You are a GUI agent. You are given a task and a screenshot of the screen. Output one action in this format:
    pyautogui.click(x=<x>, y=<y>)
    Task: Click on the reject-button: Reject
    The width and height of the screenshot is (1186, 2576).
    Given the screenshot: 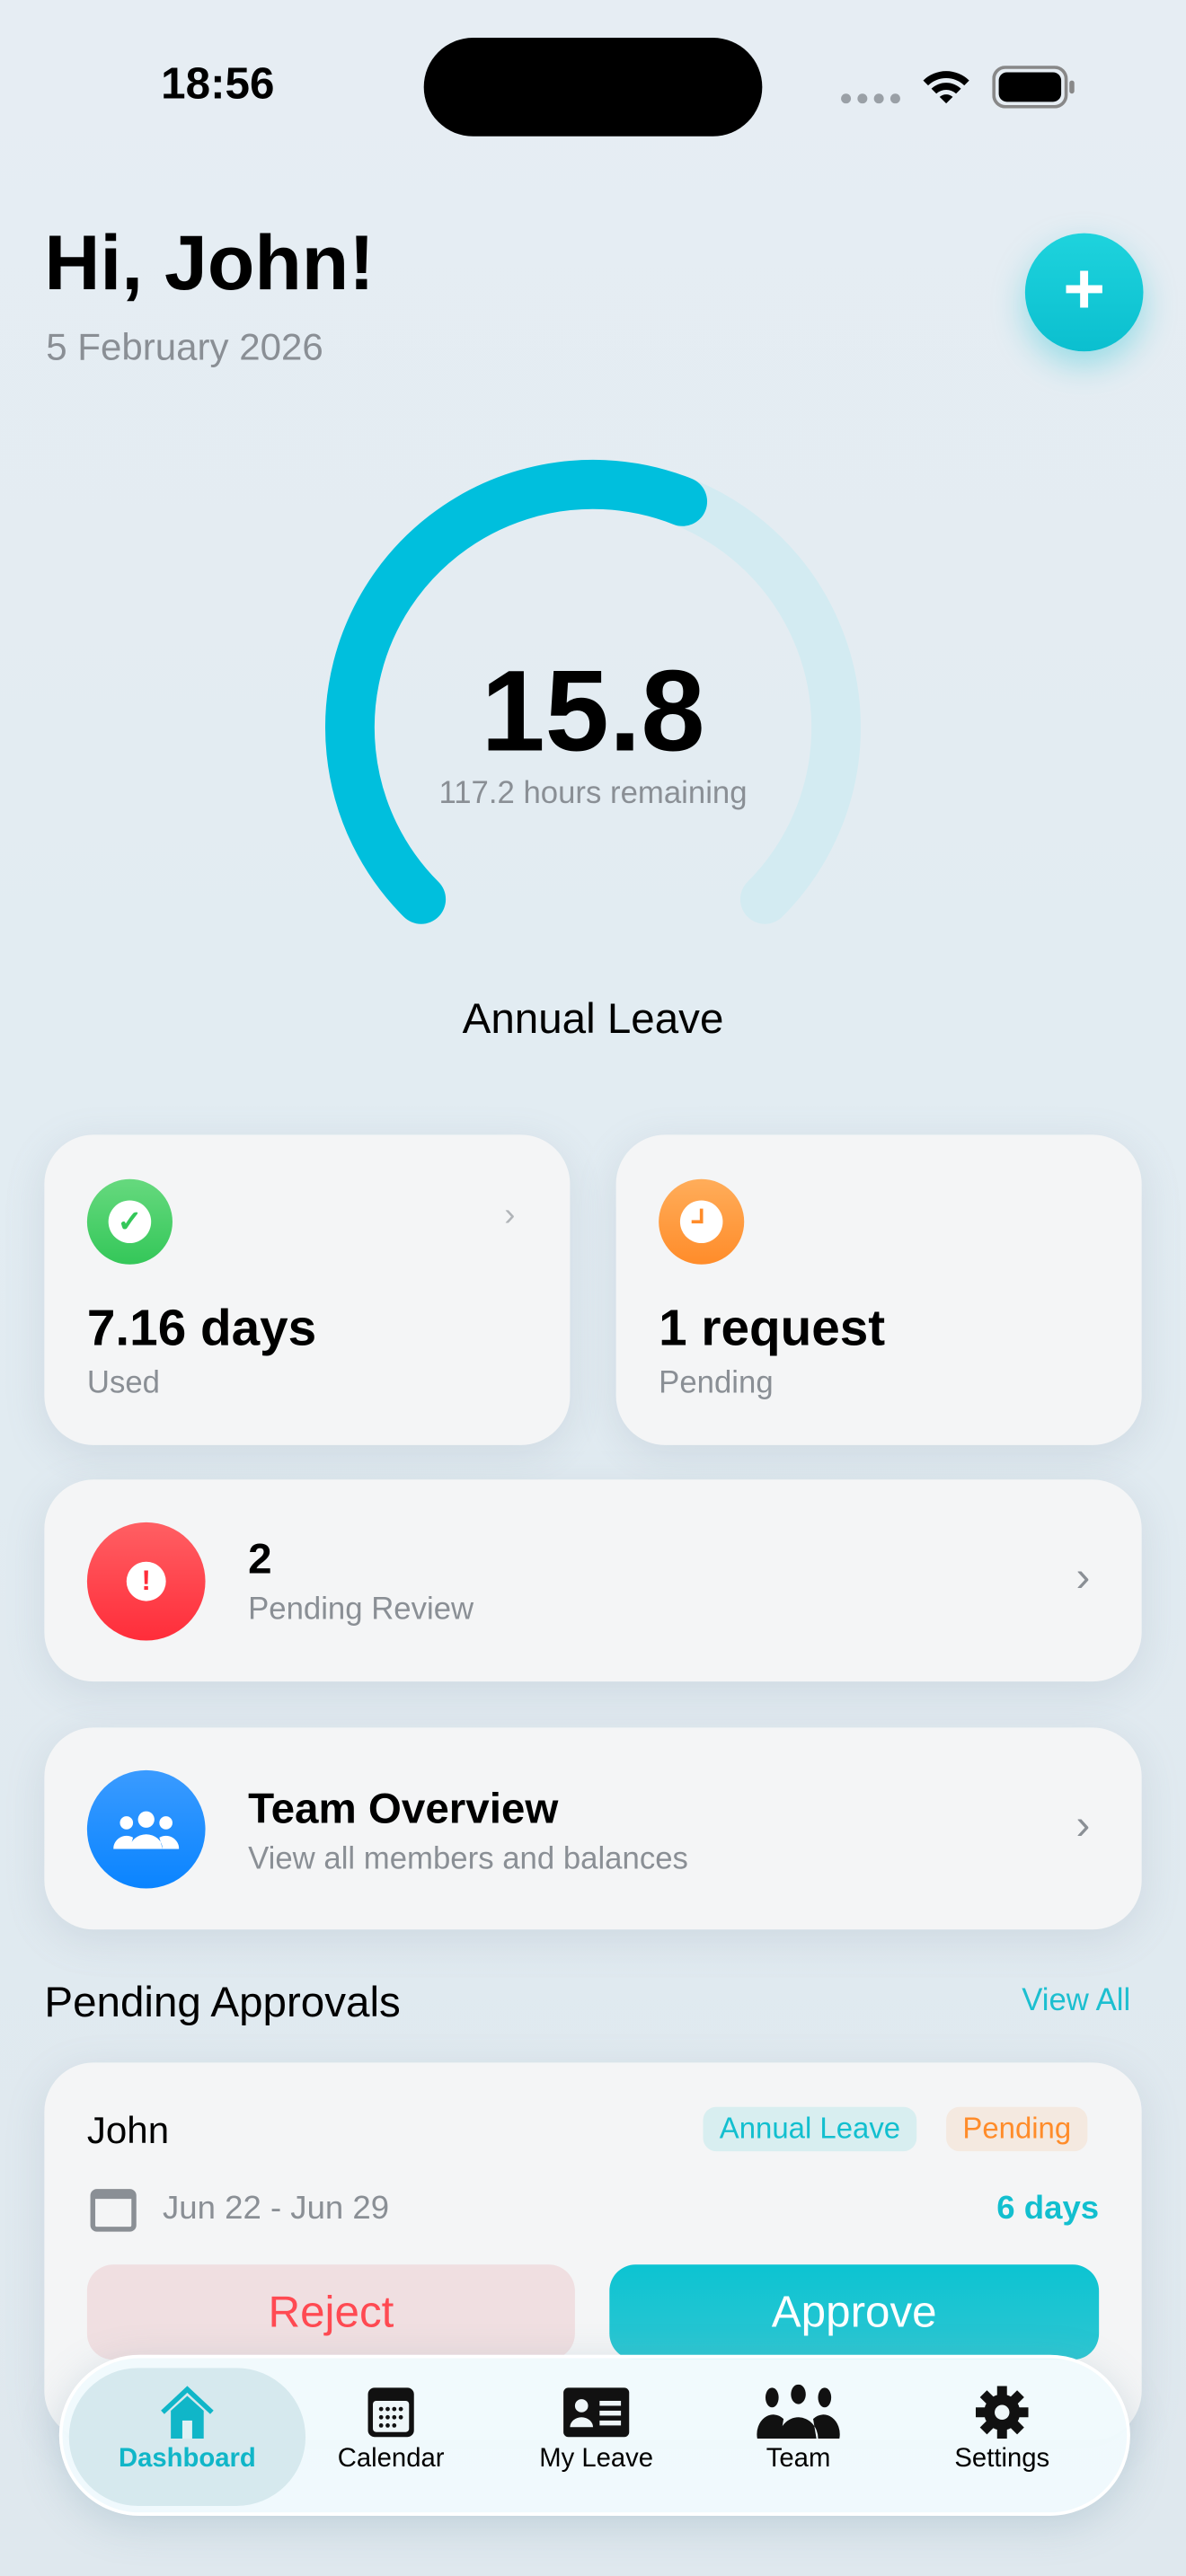 What is the action you would take?
    pyautogui.click(x=330, y=2312)
    